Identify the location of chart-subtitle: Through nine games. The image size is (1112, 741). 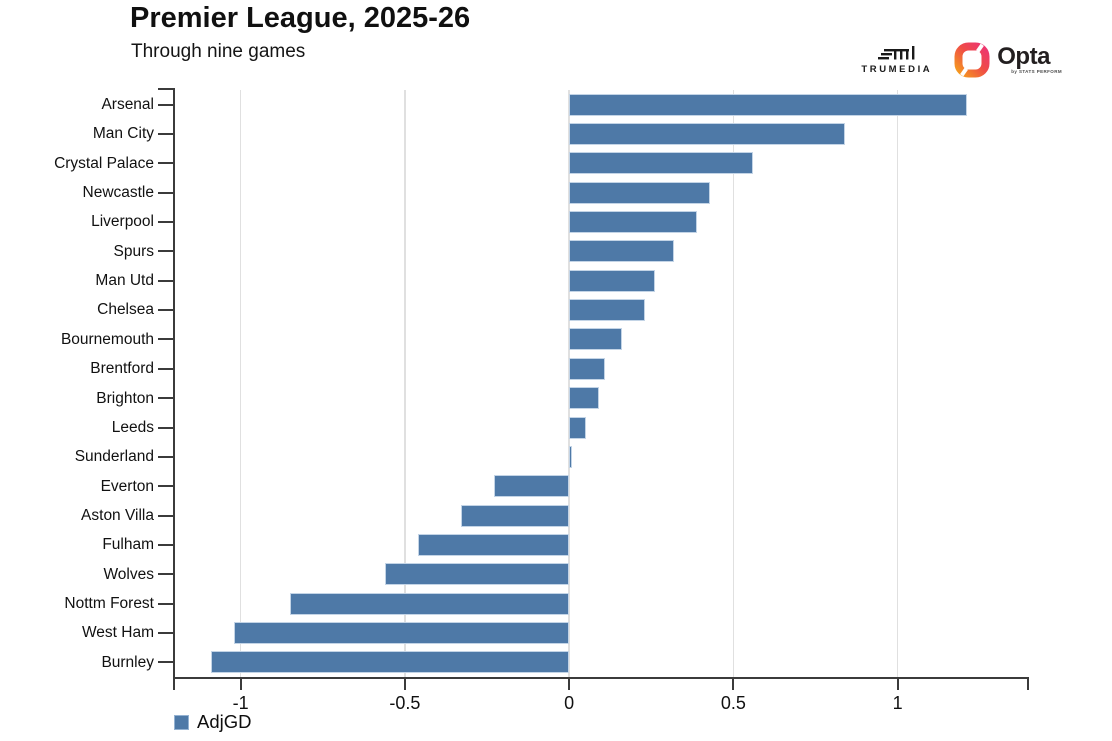
(218, 51).